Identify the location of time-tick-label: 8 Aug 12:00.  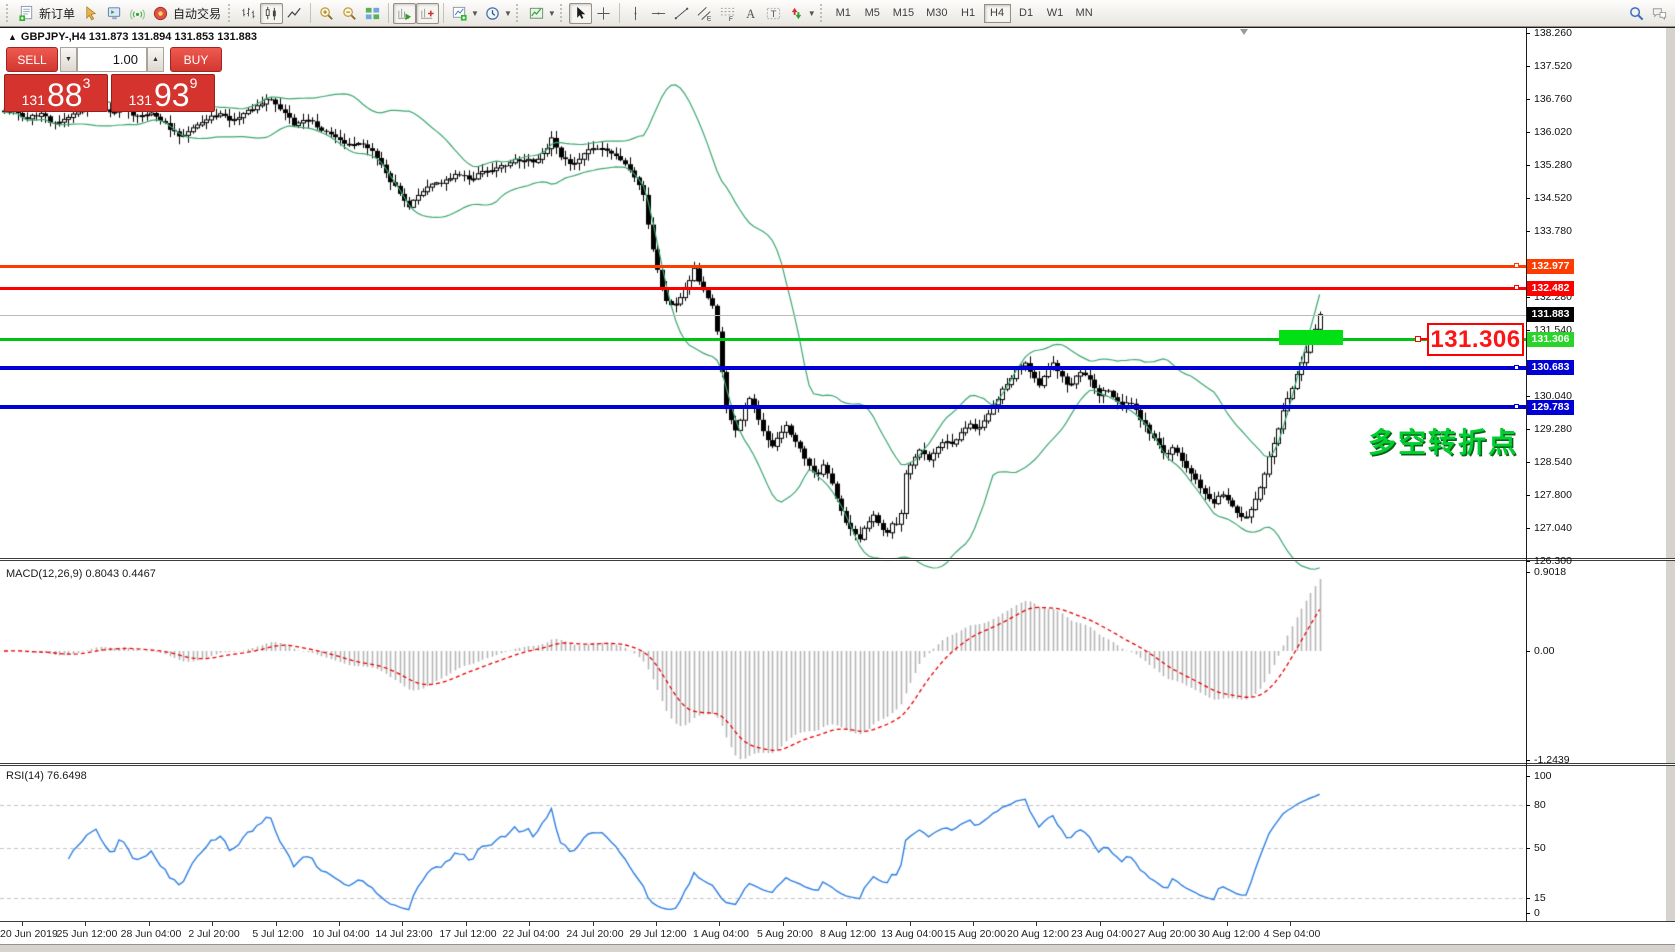
(848, 934).